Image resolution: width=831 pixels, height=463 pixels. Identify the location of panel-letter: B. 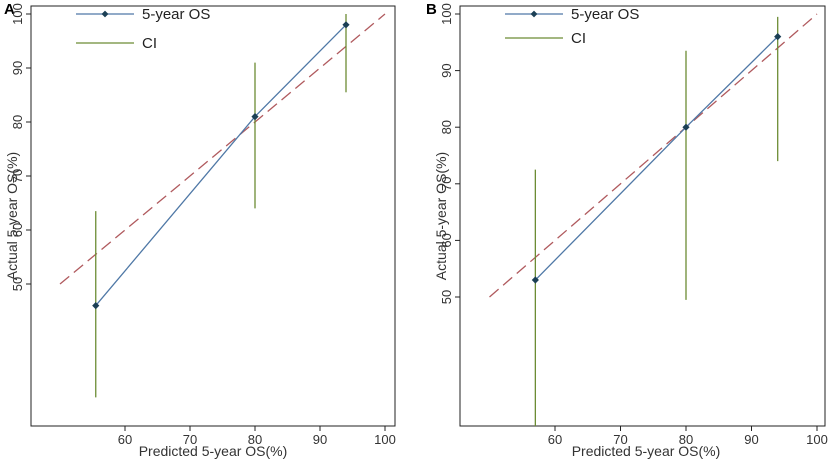
(431, 9).